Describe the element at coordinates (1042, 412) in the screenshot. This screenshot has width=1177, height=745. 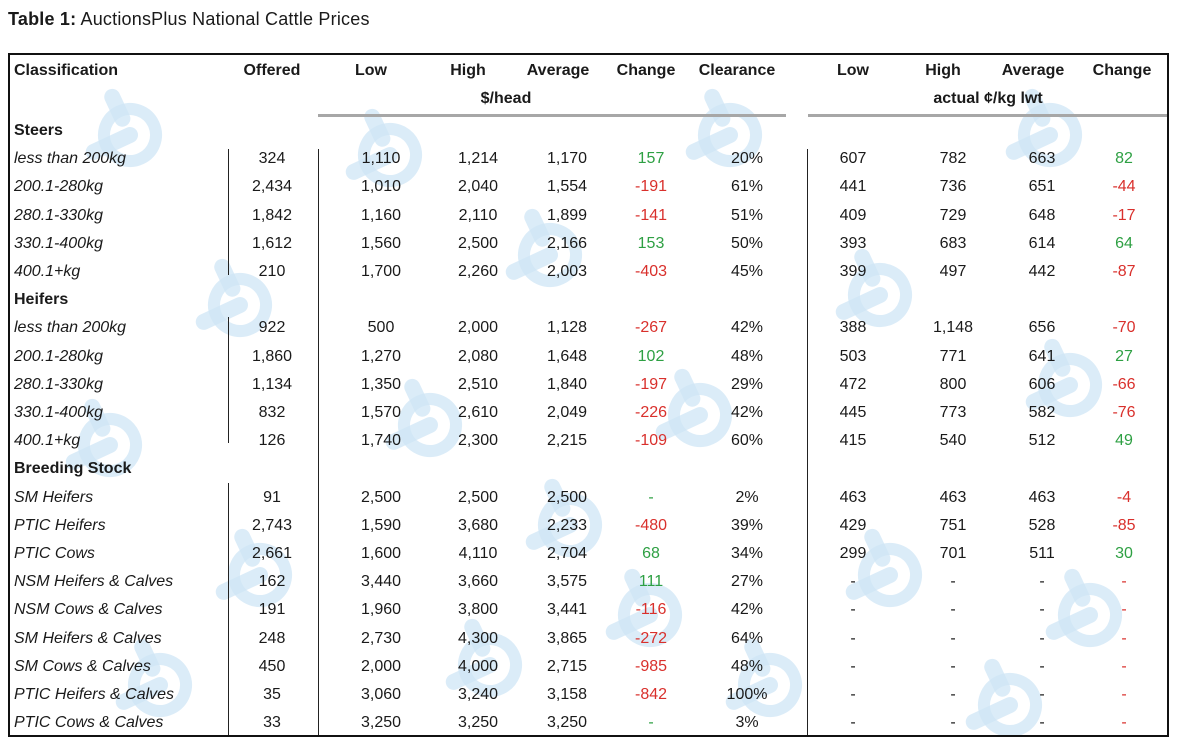
I see `kg-average-cell: 582` at that location.